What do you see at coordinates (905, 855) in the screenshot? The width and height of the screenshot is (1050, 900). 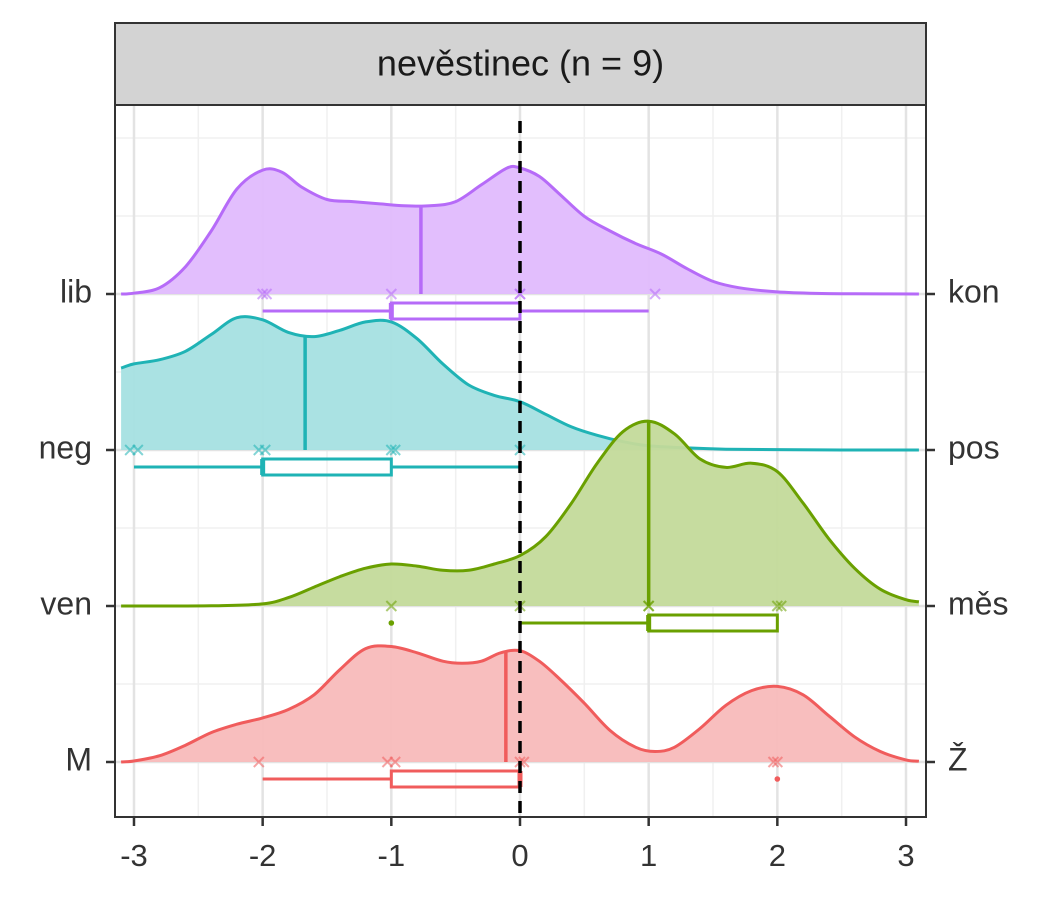 I see `x-tick-label: 3` at bounding box center [905, 855].